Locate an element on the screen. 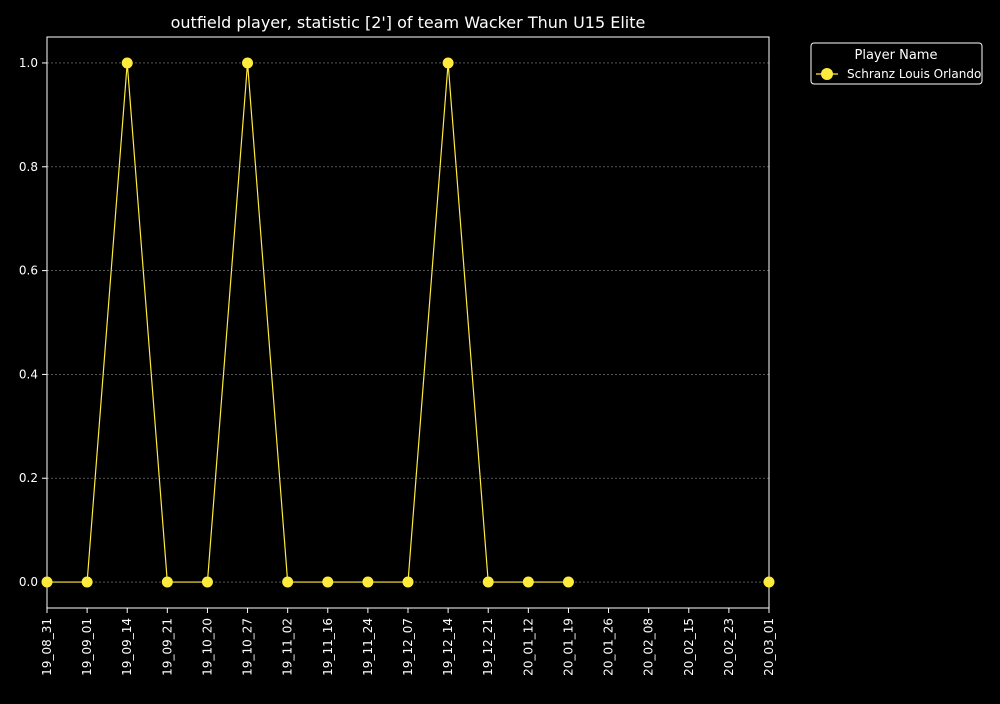  x-tick-label: 19_10_27 is located at coordinates (248, 647).